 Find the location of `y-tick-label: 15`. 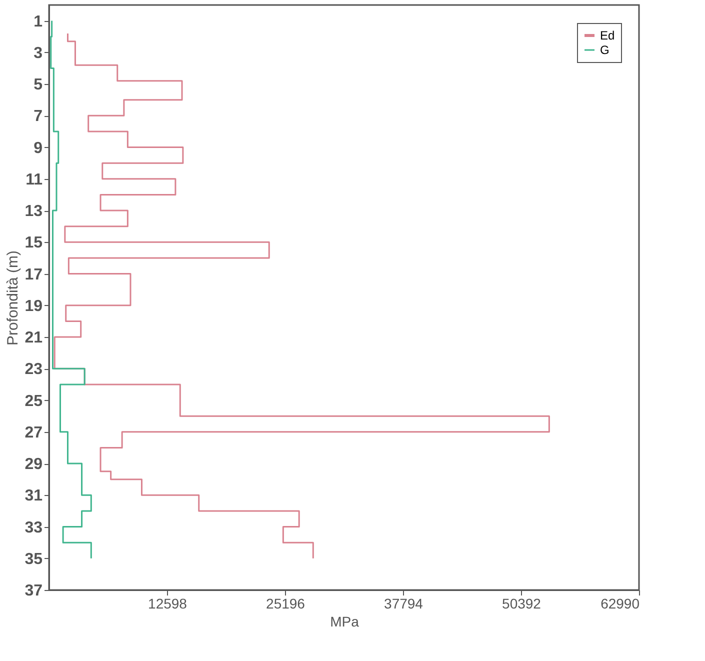

y-tick-label: 15 is located at coordinates (33, 243).